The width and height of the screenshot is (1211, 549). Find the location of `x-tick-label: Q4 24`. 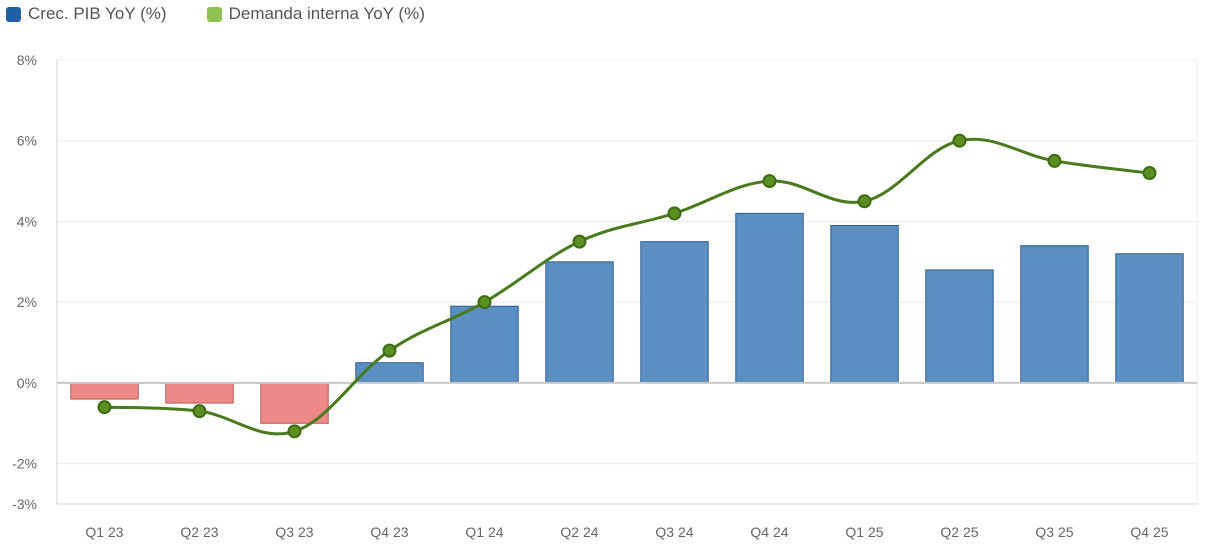

x-tick-label: Q4 24 is located at coordinates (769, 532).